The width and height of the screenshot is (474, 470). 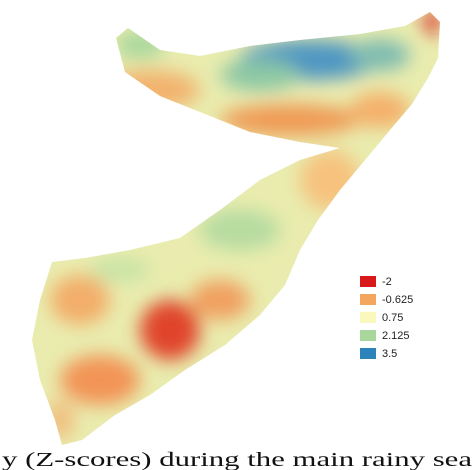 I want to click on legend-label: 0.75, so click(x=392, y=318).